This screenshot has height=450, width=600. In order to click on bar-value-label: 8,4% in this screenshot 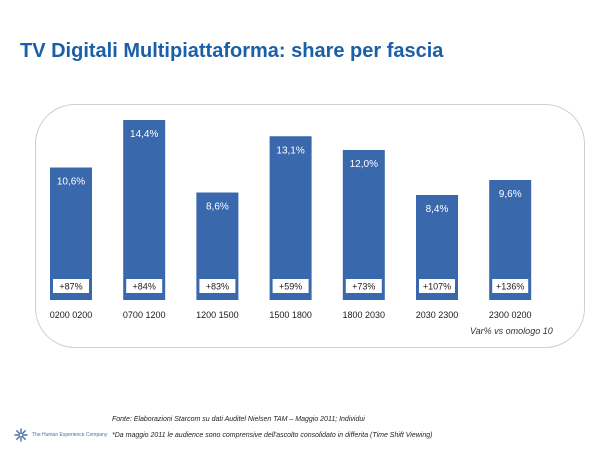, I will do `click(437, 209)`.